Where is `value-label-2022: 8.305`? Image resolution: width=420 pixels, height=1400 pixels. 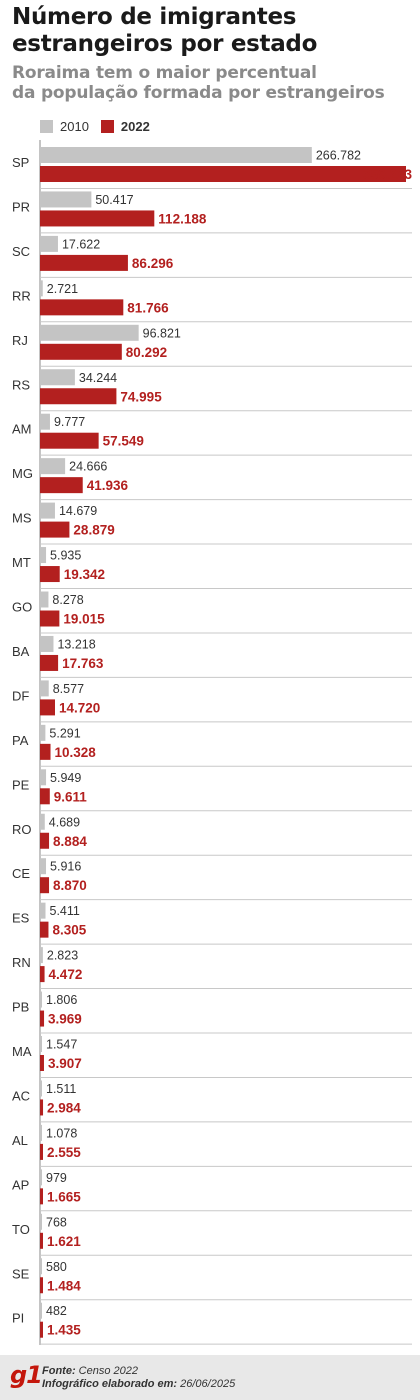 value-label-2022: 8.305 is located at coordinates (69, 930).